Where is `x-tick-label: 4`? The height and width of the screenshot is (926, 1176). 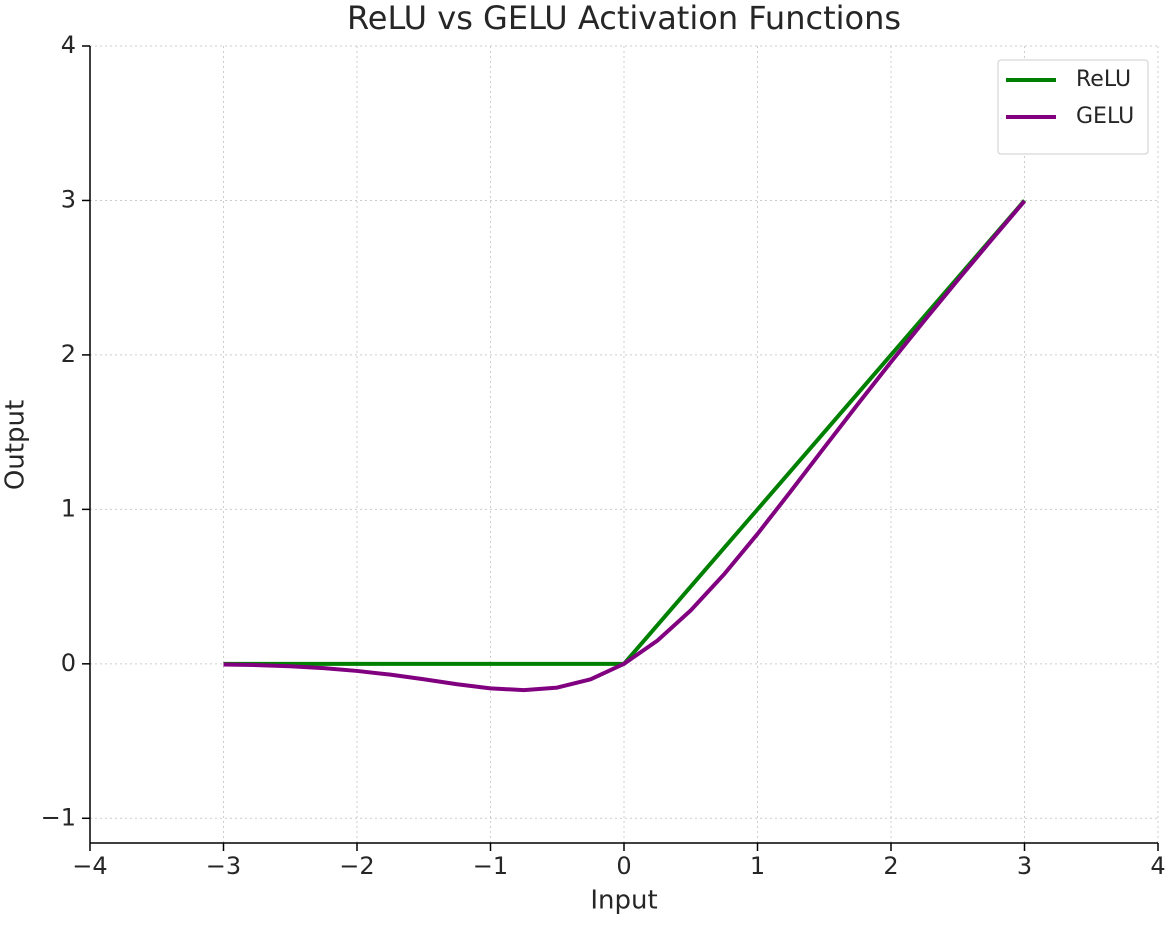
x-tick-label: 4 is located at coordinates (1157, 866).